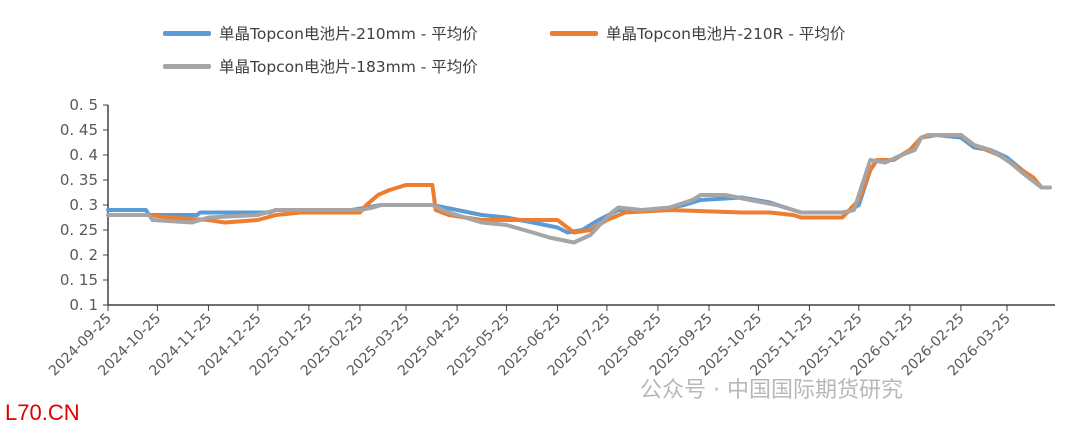 This screenshot has width=1080, height=434. What do you see at coordinates (726, 34) in the screenshot?
I see `legend-label: 单晶Topcon电池片-210R - 平均价` at bounding box center [726, 34].